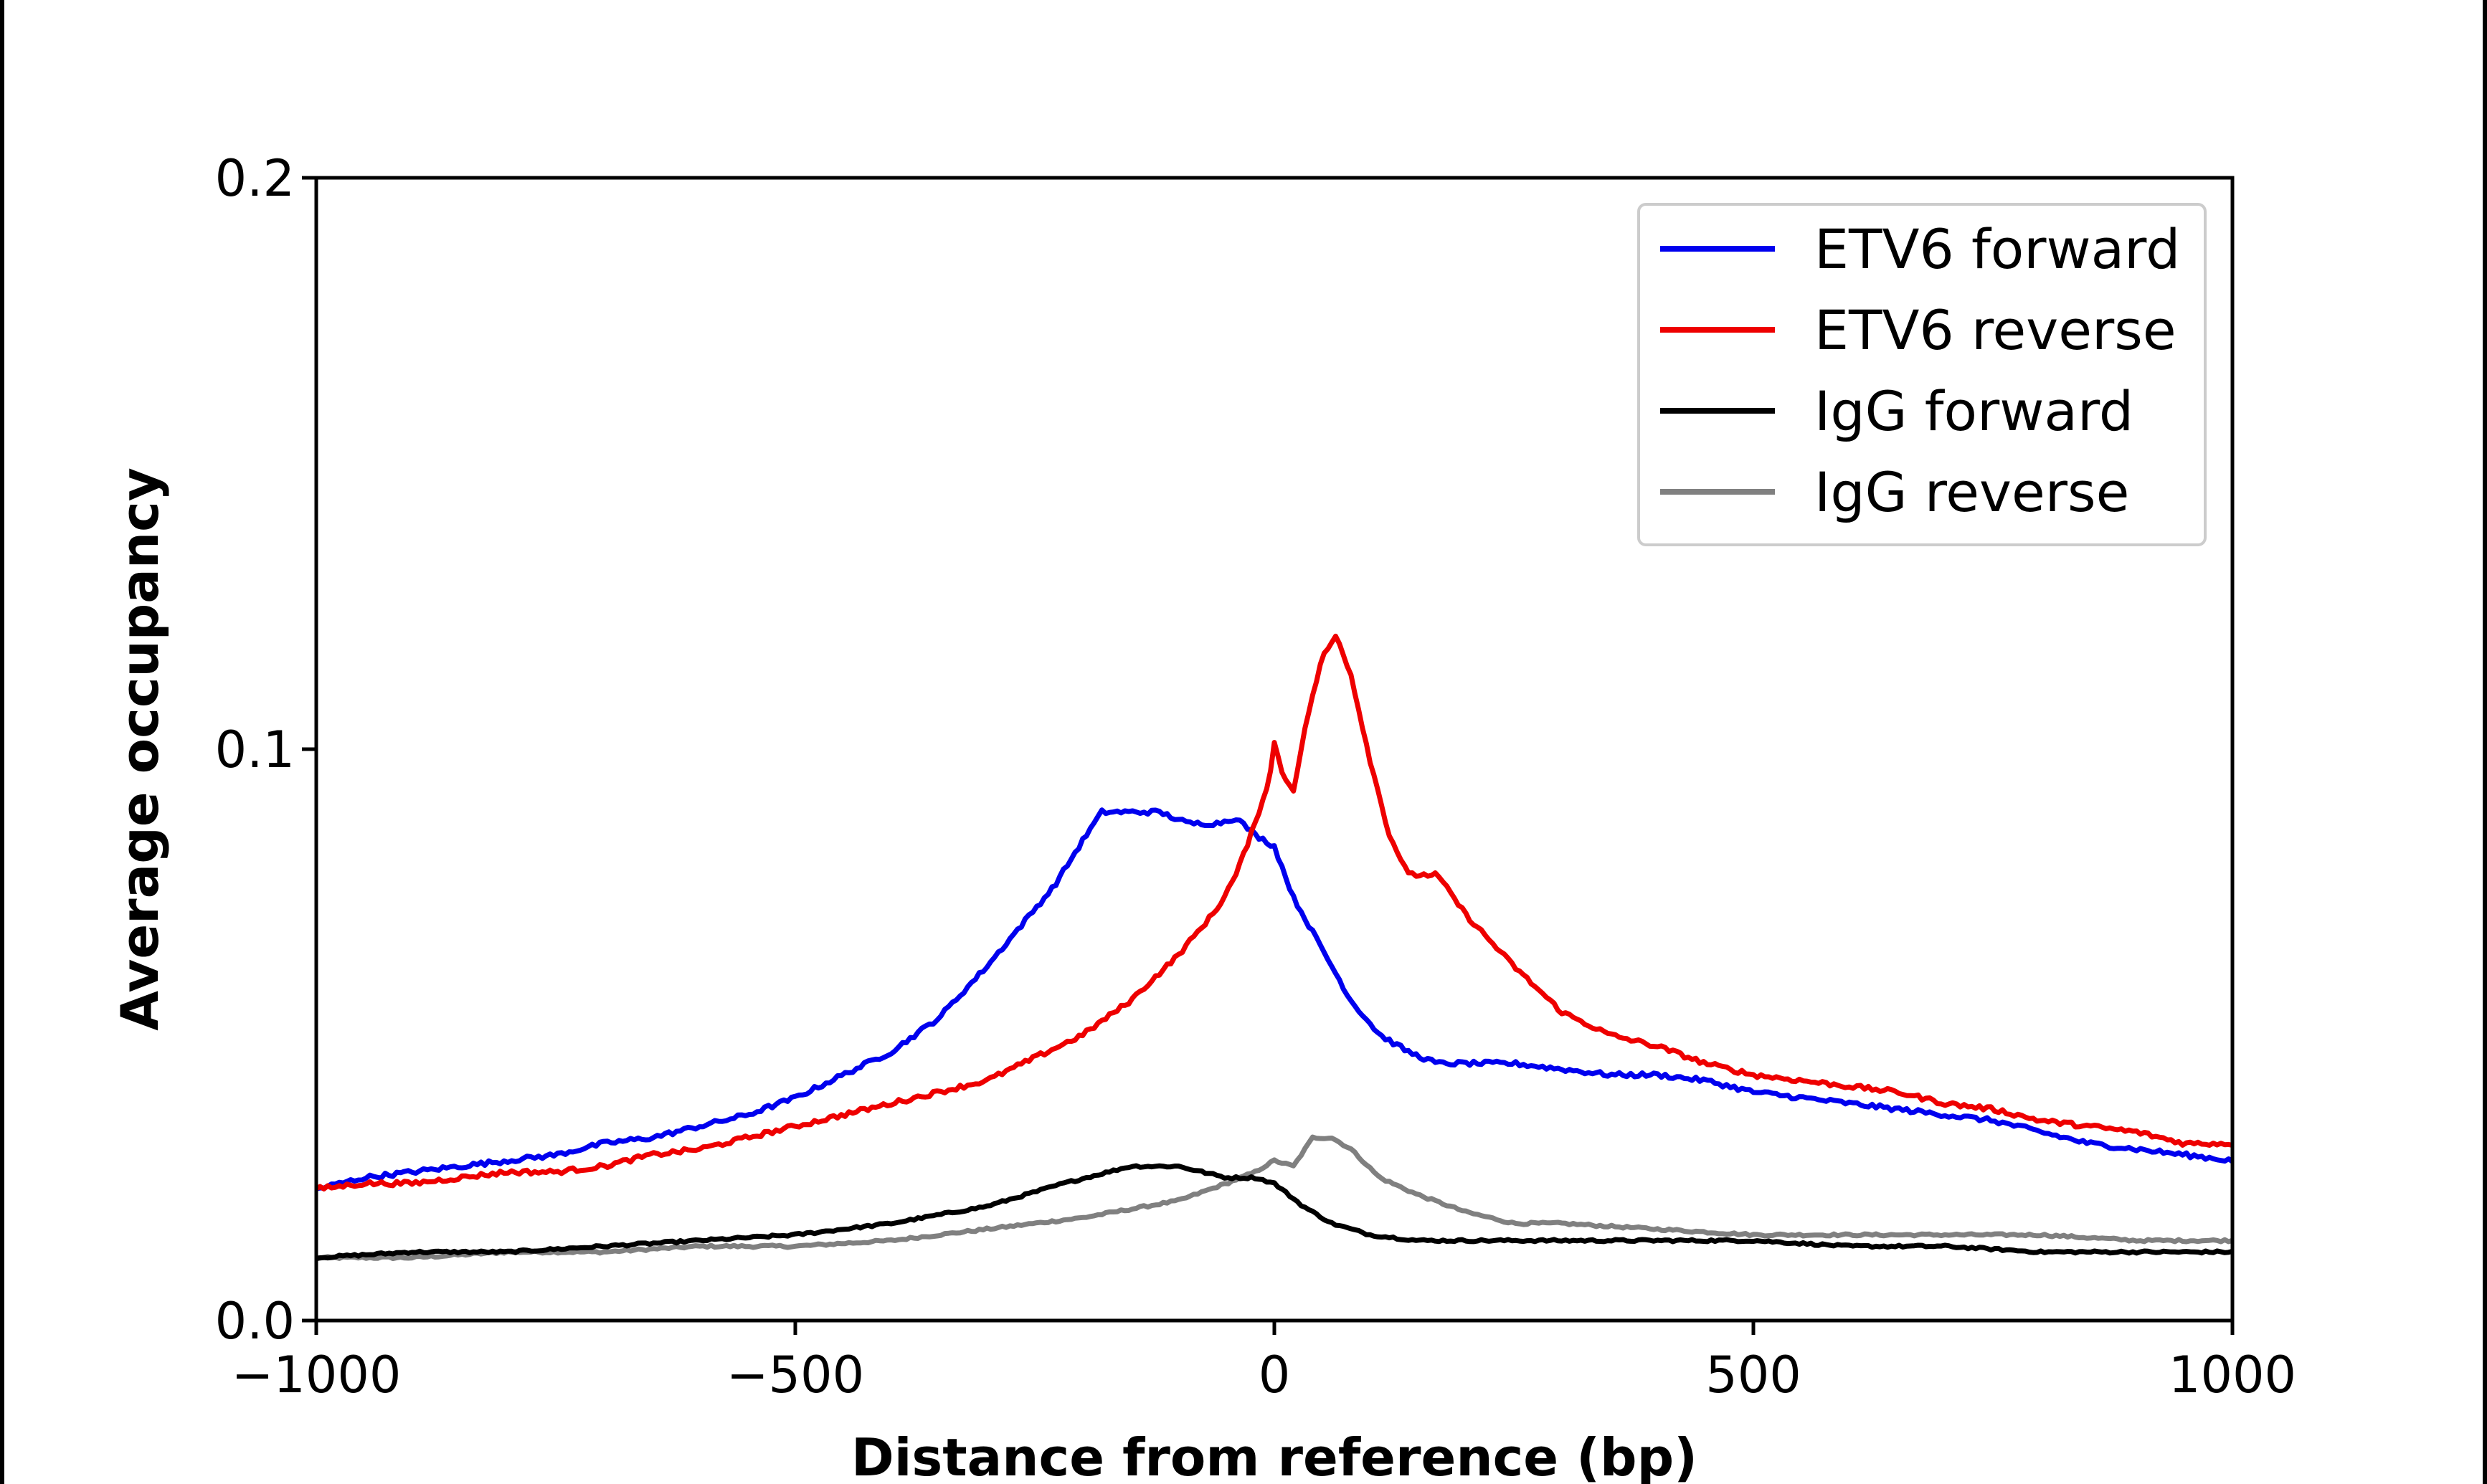 The width and height of the screenshot is (2487, 1484). I want to click on y-axis-title: Average occupancy, so click(140, 749).